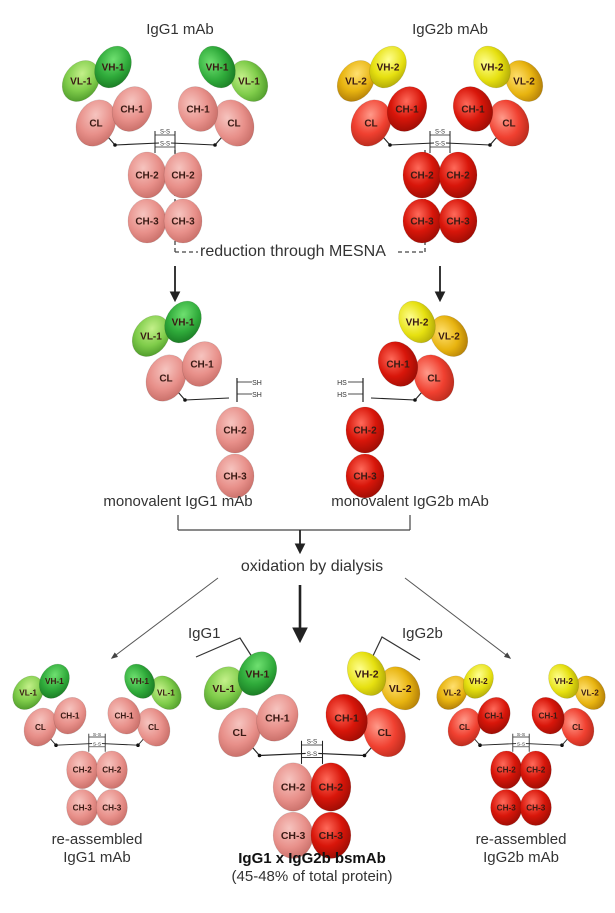 This screenshot has height=913, width=615. Describe the element at coordinates (249, 82) in the screenshot. I see `igg1-mab-right-half-vl-label: VL-1` at that location.